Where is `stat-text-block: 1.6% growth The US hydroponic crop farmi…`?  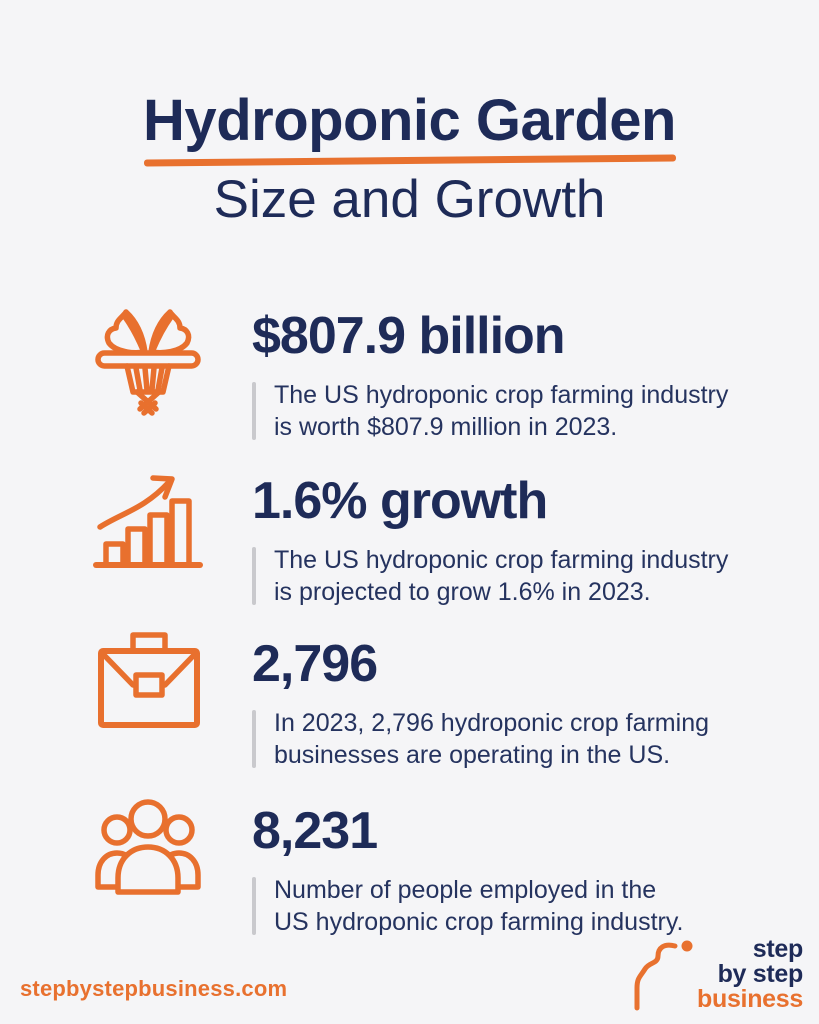
stat-text-block: 1.6% growth The US hydroponic crop farmi… is located at coordinates (490, 536).